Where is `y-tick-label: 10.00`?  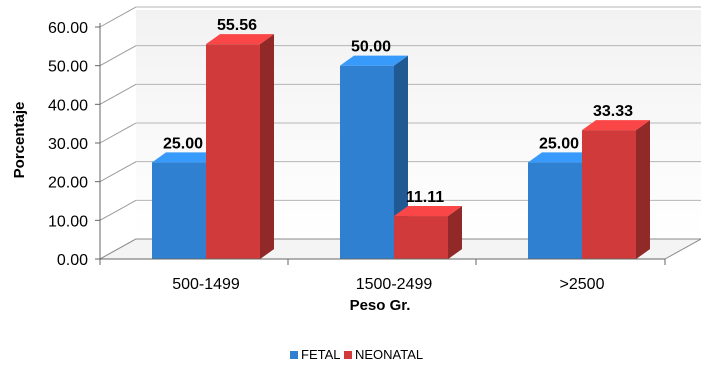 y-tick-label: 10.00 is located at coordinates (68, 221).